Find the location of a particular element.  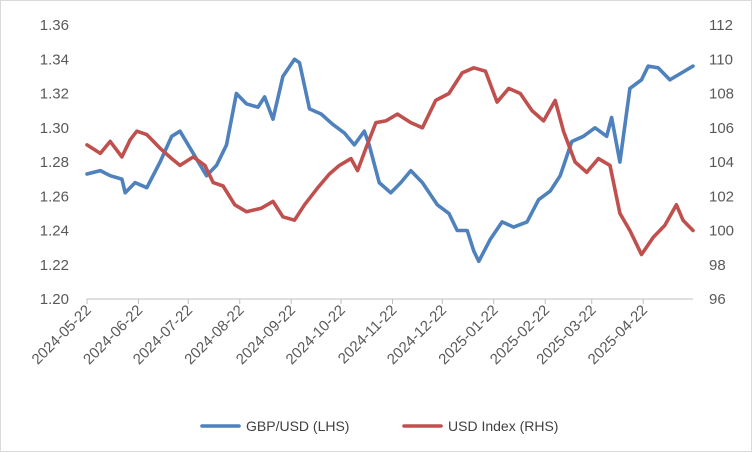

y-right-tick-label: 98 is located at coordinates (717, 265).